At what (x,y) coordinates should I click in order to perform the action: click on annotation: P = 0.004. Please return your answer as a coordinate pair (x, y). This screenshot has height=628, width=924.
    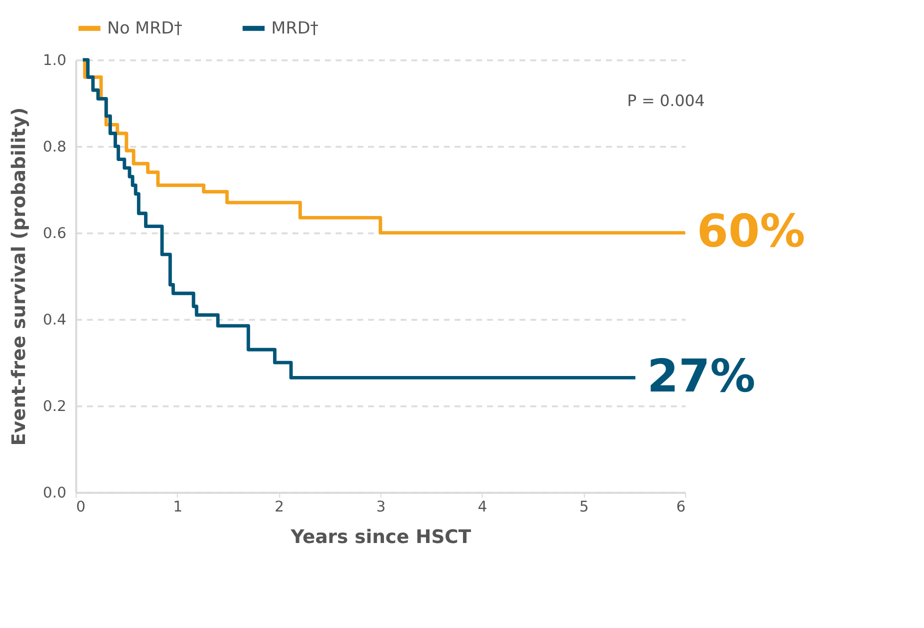
    Looking at the image, I should click on (666, 100).